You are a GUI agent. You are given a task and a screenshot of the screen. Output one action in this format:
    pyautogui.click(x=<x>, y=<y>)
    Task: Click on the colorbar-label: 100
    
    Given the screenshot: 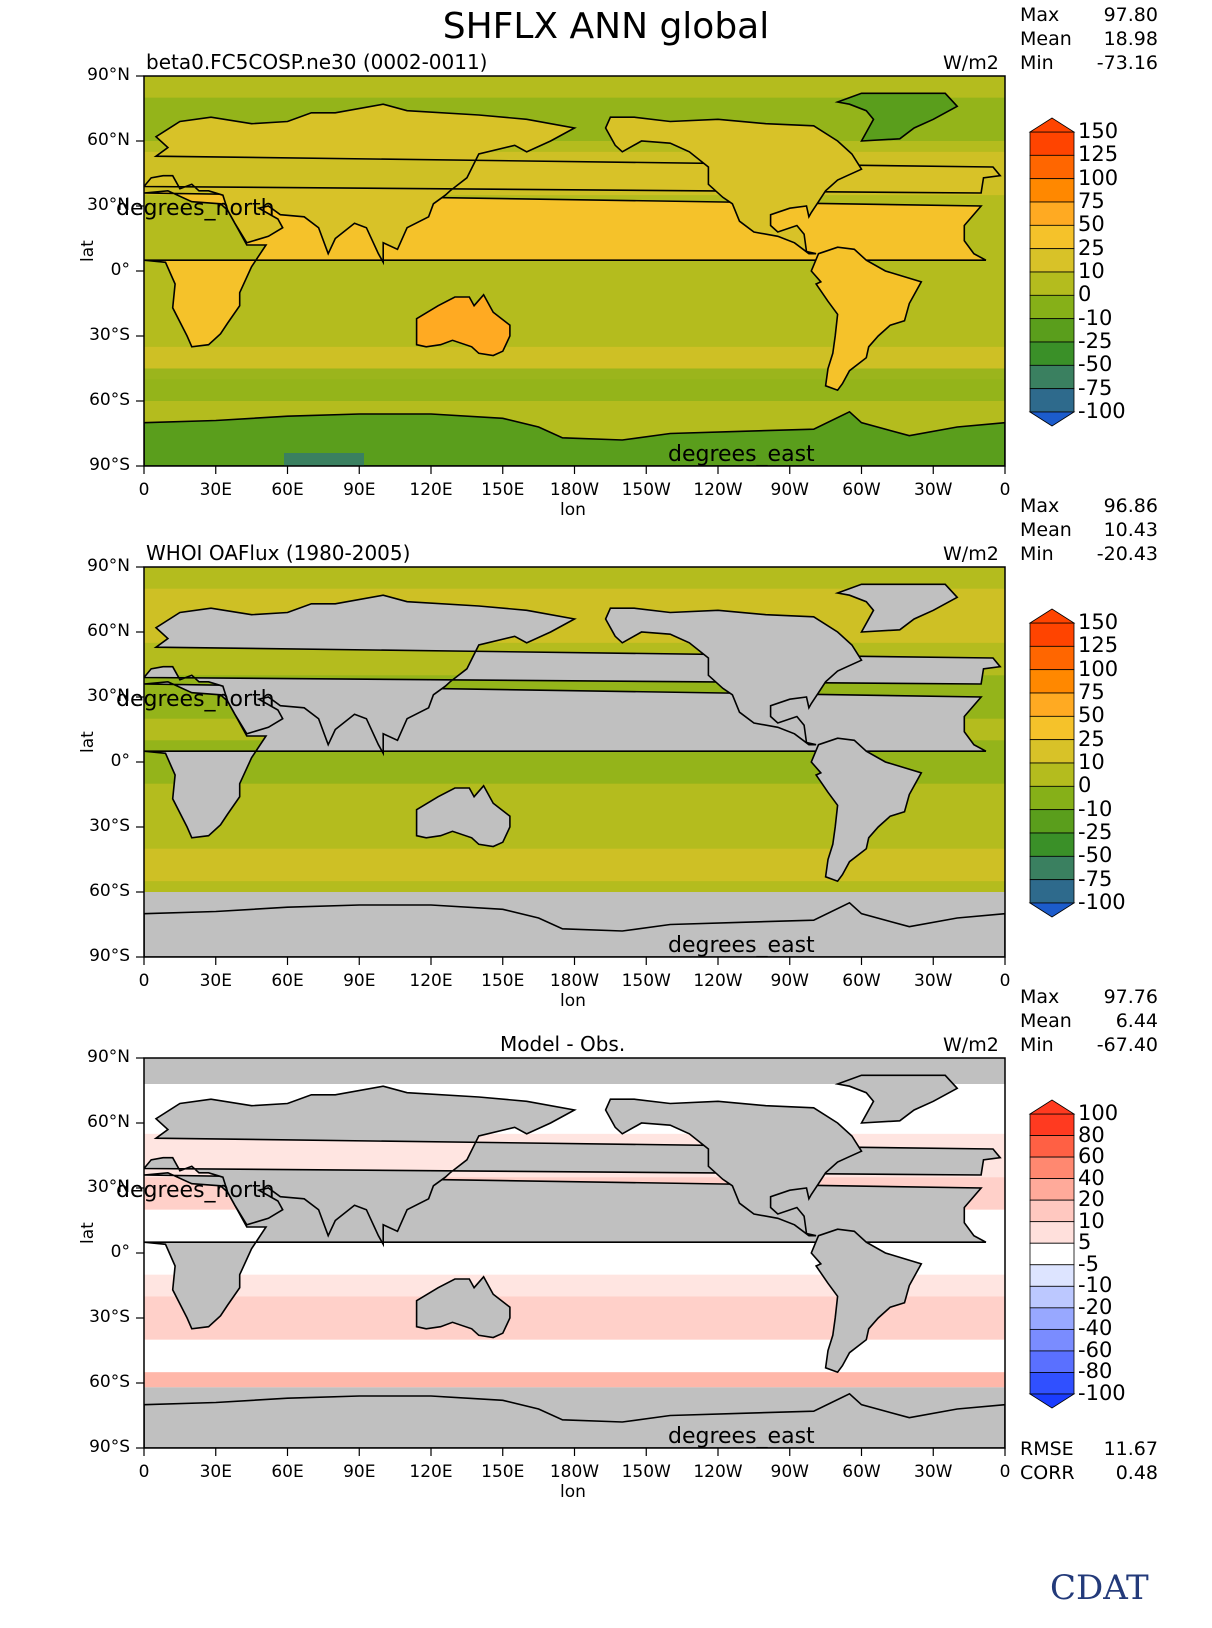 What is the action you would take?
    pyautogui.click(x=1098, y=1113)
    